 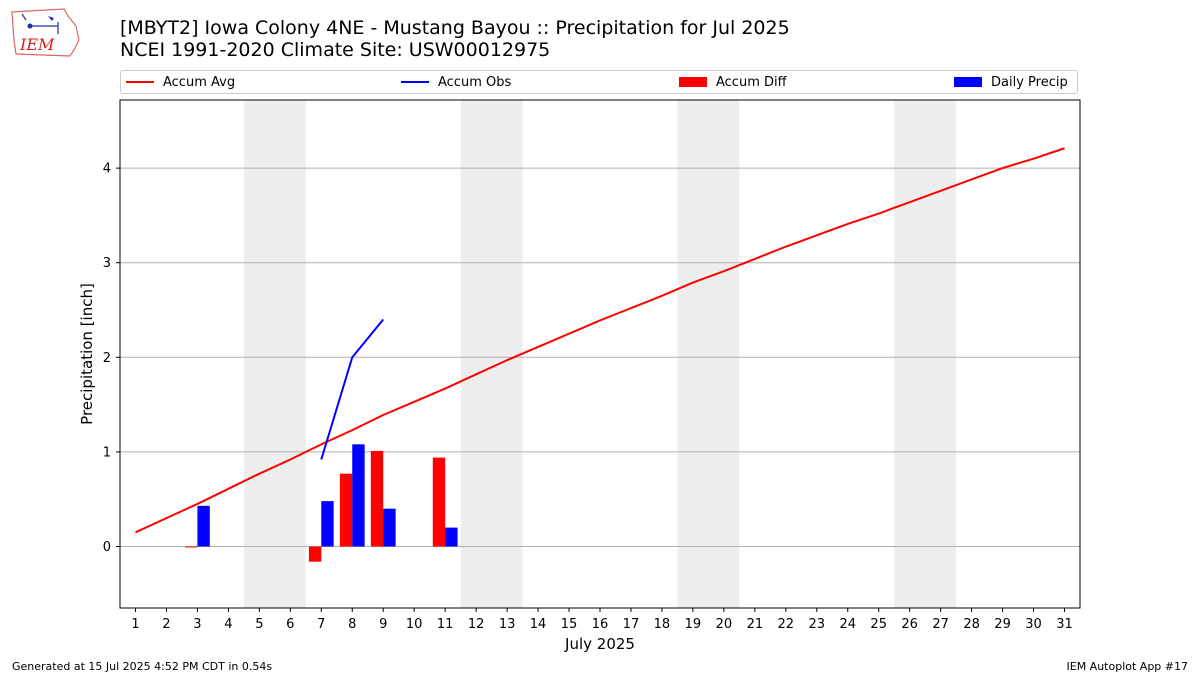 What do you see at coordinates (107, 547) in the screenshot?
I see `tick-label-y-0: 0` at bounding box center [107, 547].